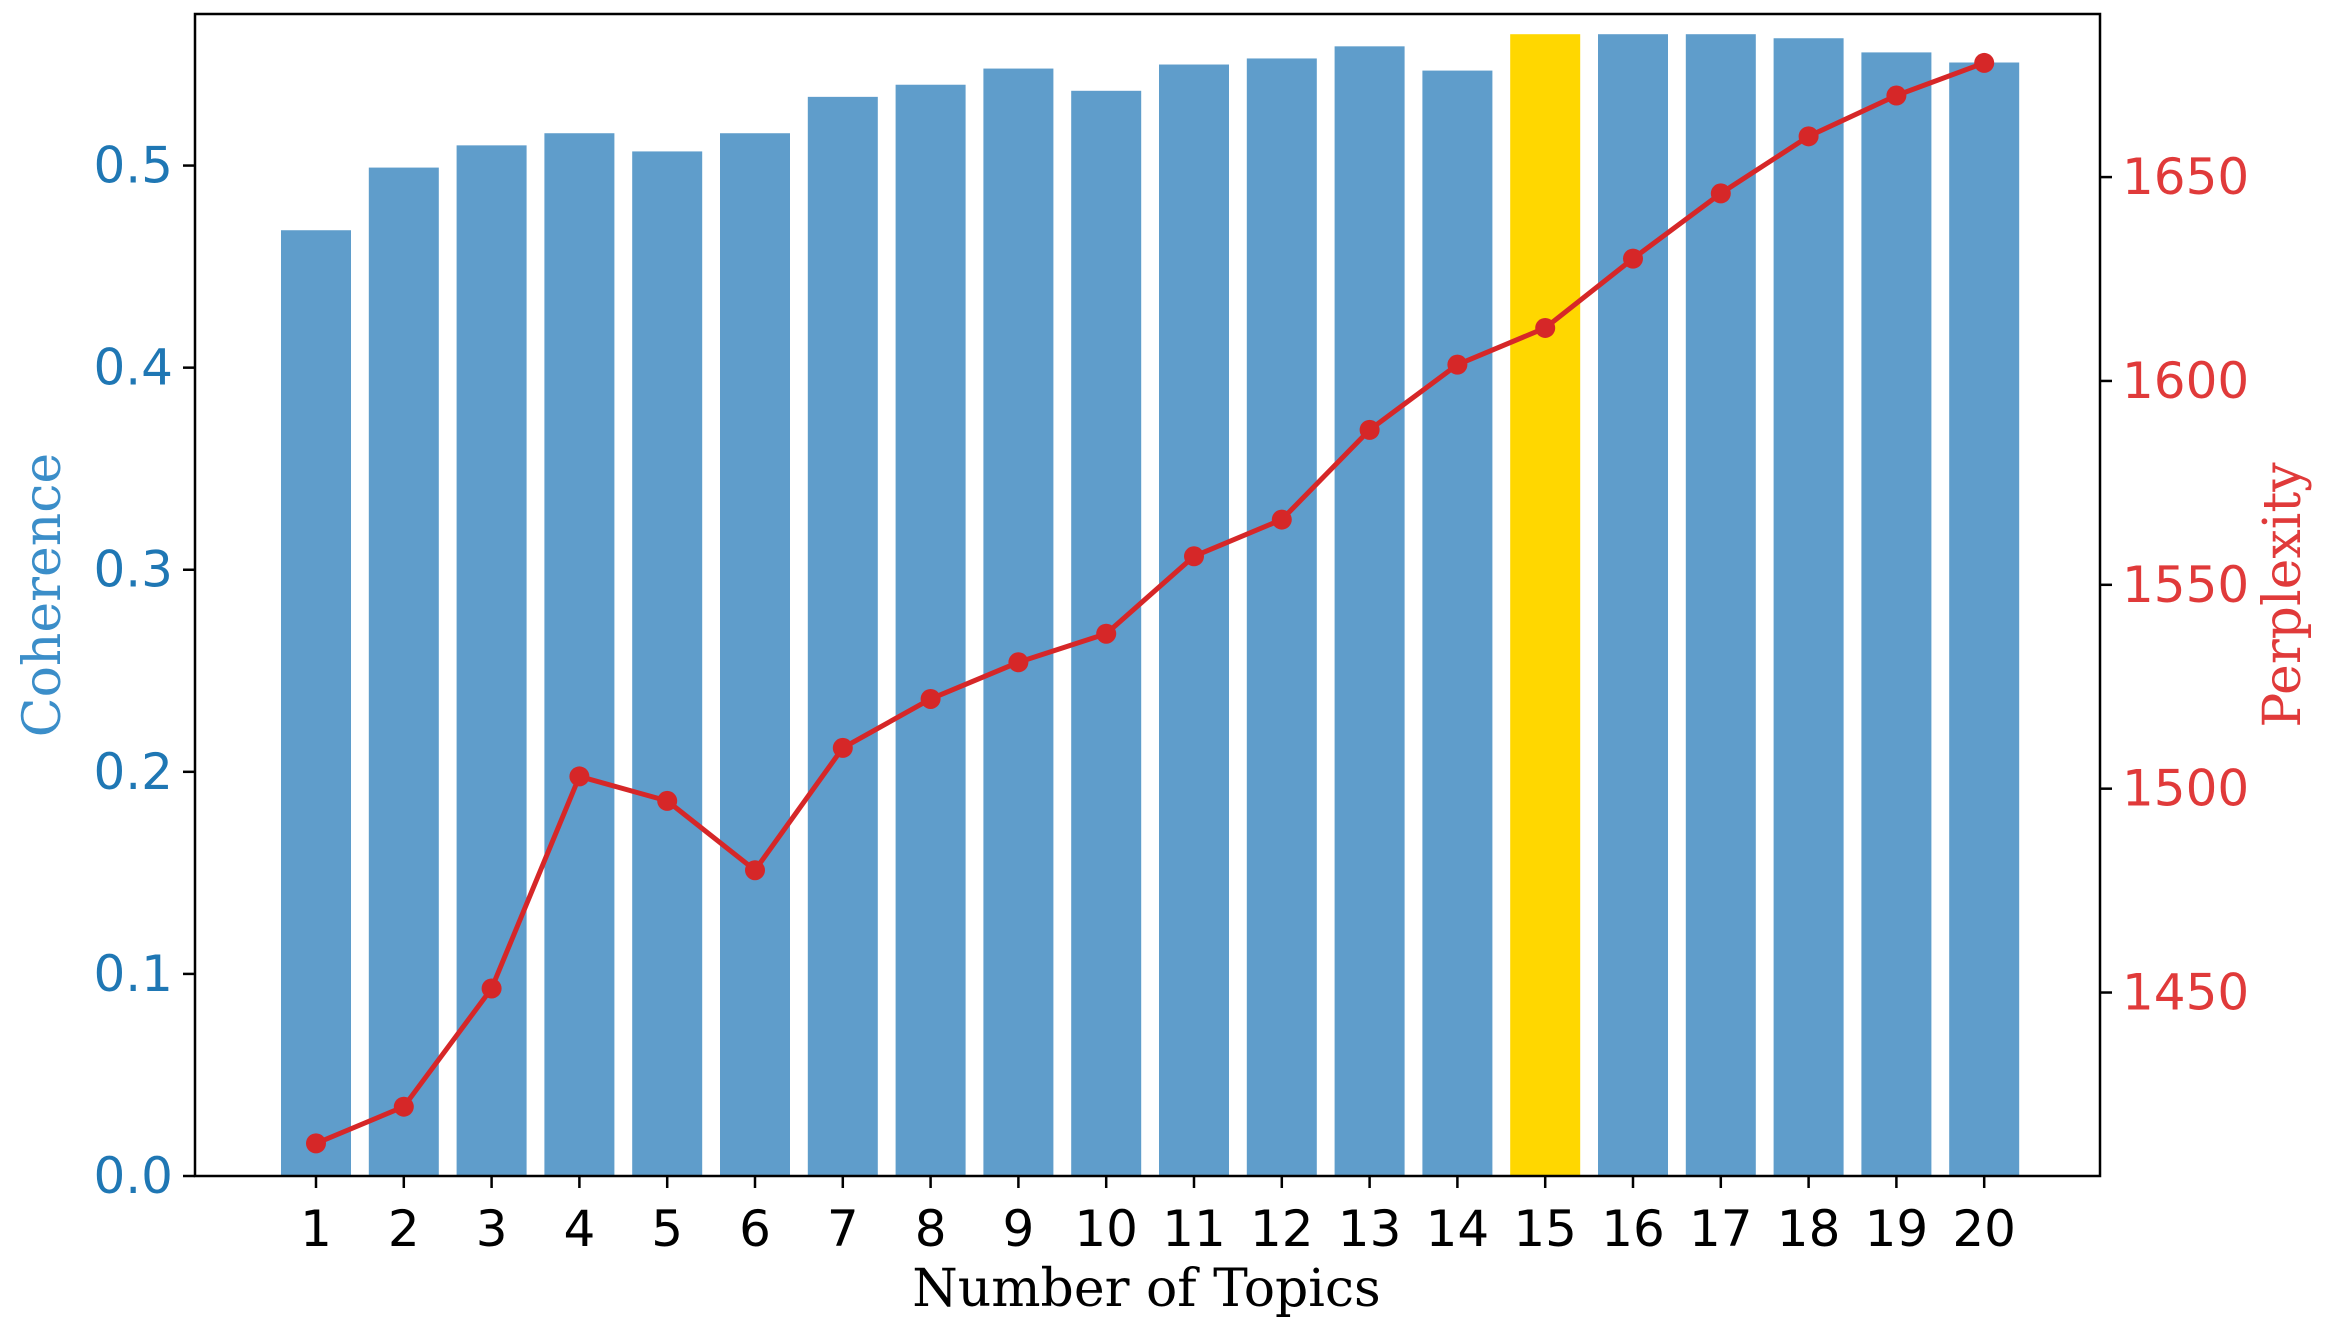 This screenshot has width=2334, height=1326. Describe the element at coordinates (2185, 585) in the screenshot. I see `y-right-tick-label: 1550` at that location.